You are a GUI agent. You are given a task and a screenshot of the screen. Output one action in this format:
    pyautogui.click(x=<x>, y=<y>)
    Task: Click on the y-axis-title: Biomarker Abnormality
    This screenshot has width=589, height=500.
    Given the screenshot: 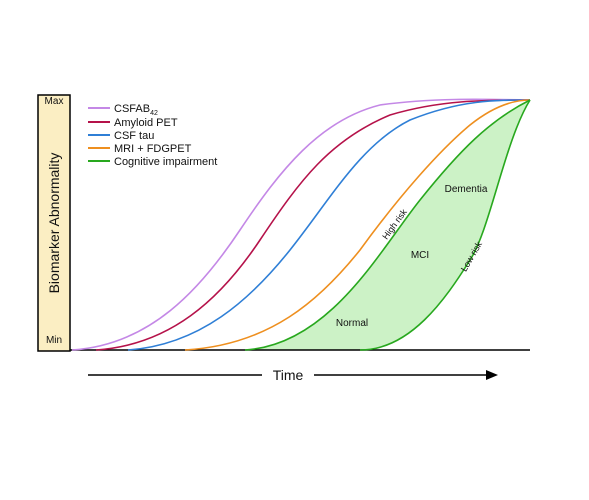 What is the action you would take?
    pyautogui.click(x=54, y=223)
    